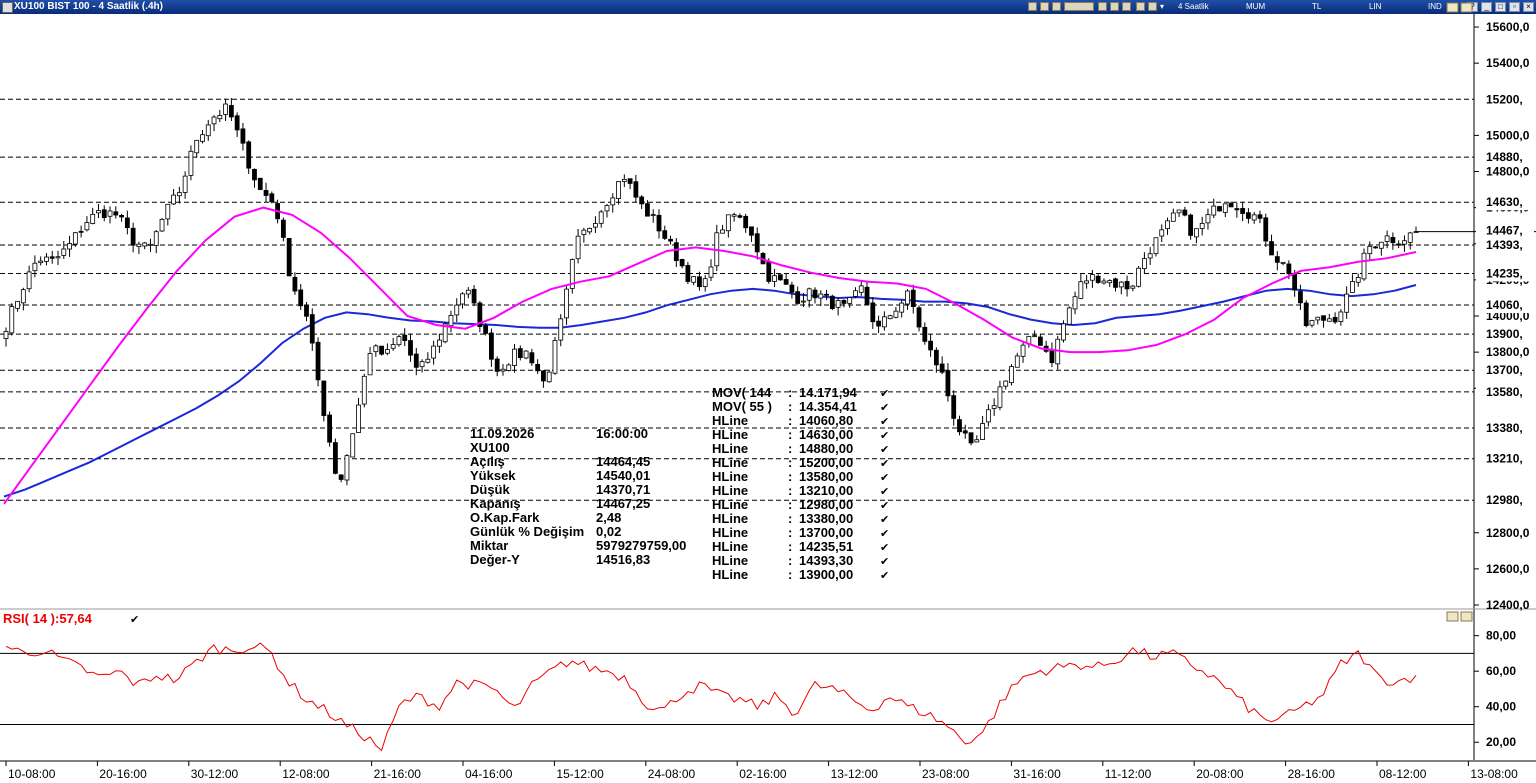 This screenshot has width=1536, height=783. Describe the element at coordinates (608, 531) in the screenshot. I see `quote-value: 0,02` at that location.